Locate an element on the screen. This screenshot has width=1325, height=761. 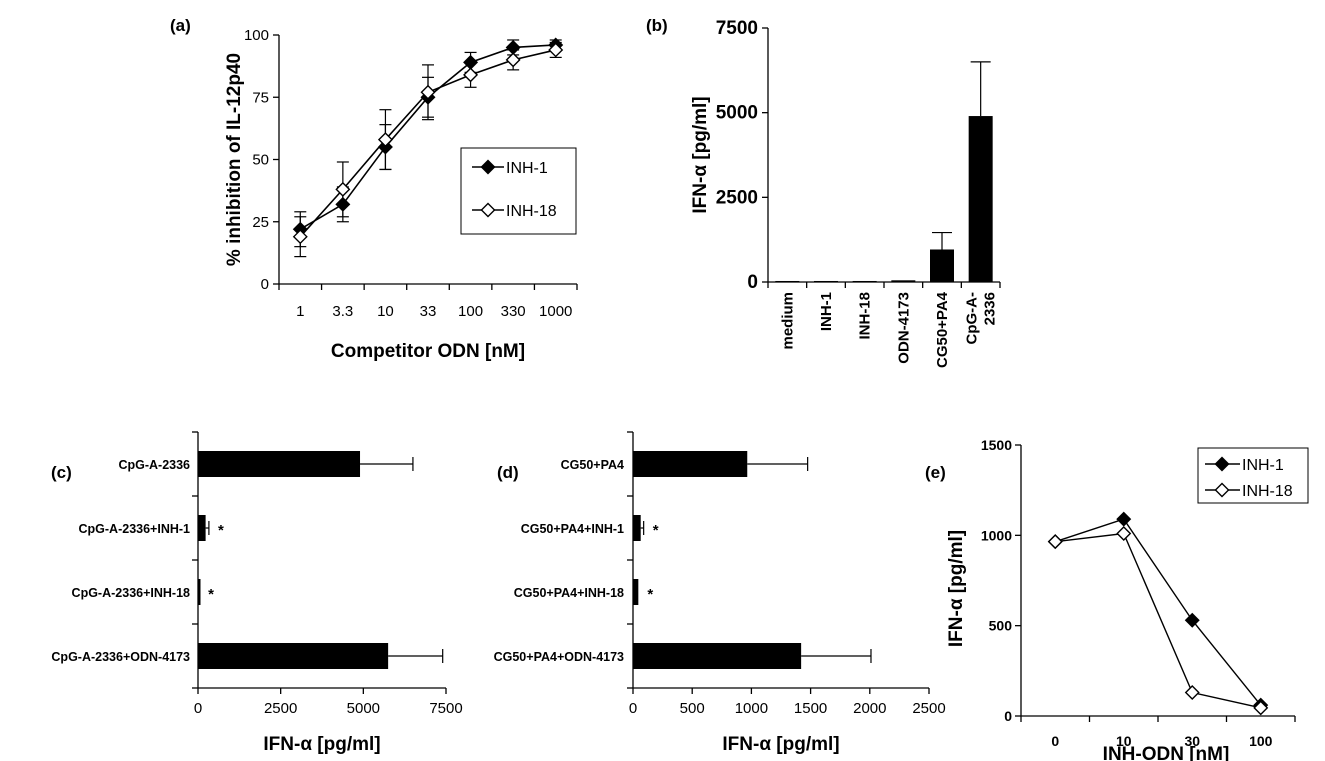
a-x-tick-label: 330 is located at coordinates (513, 311).